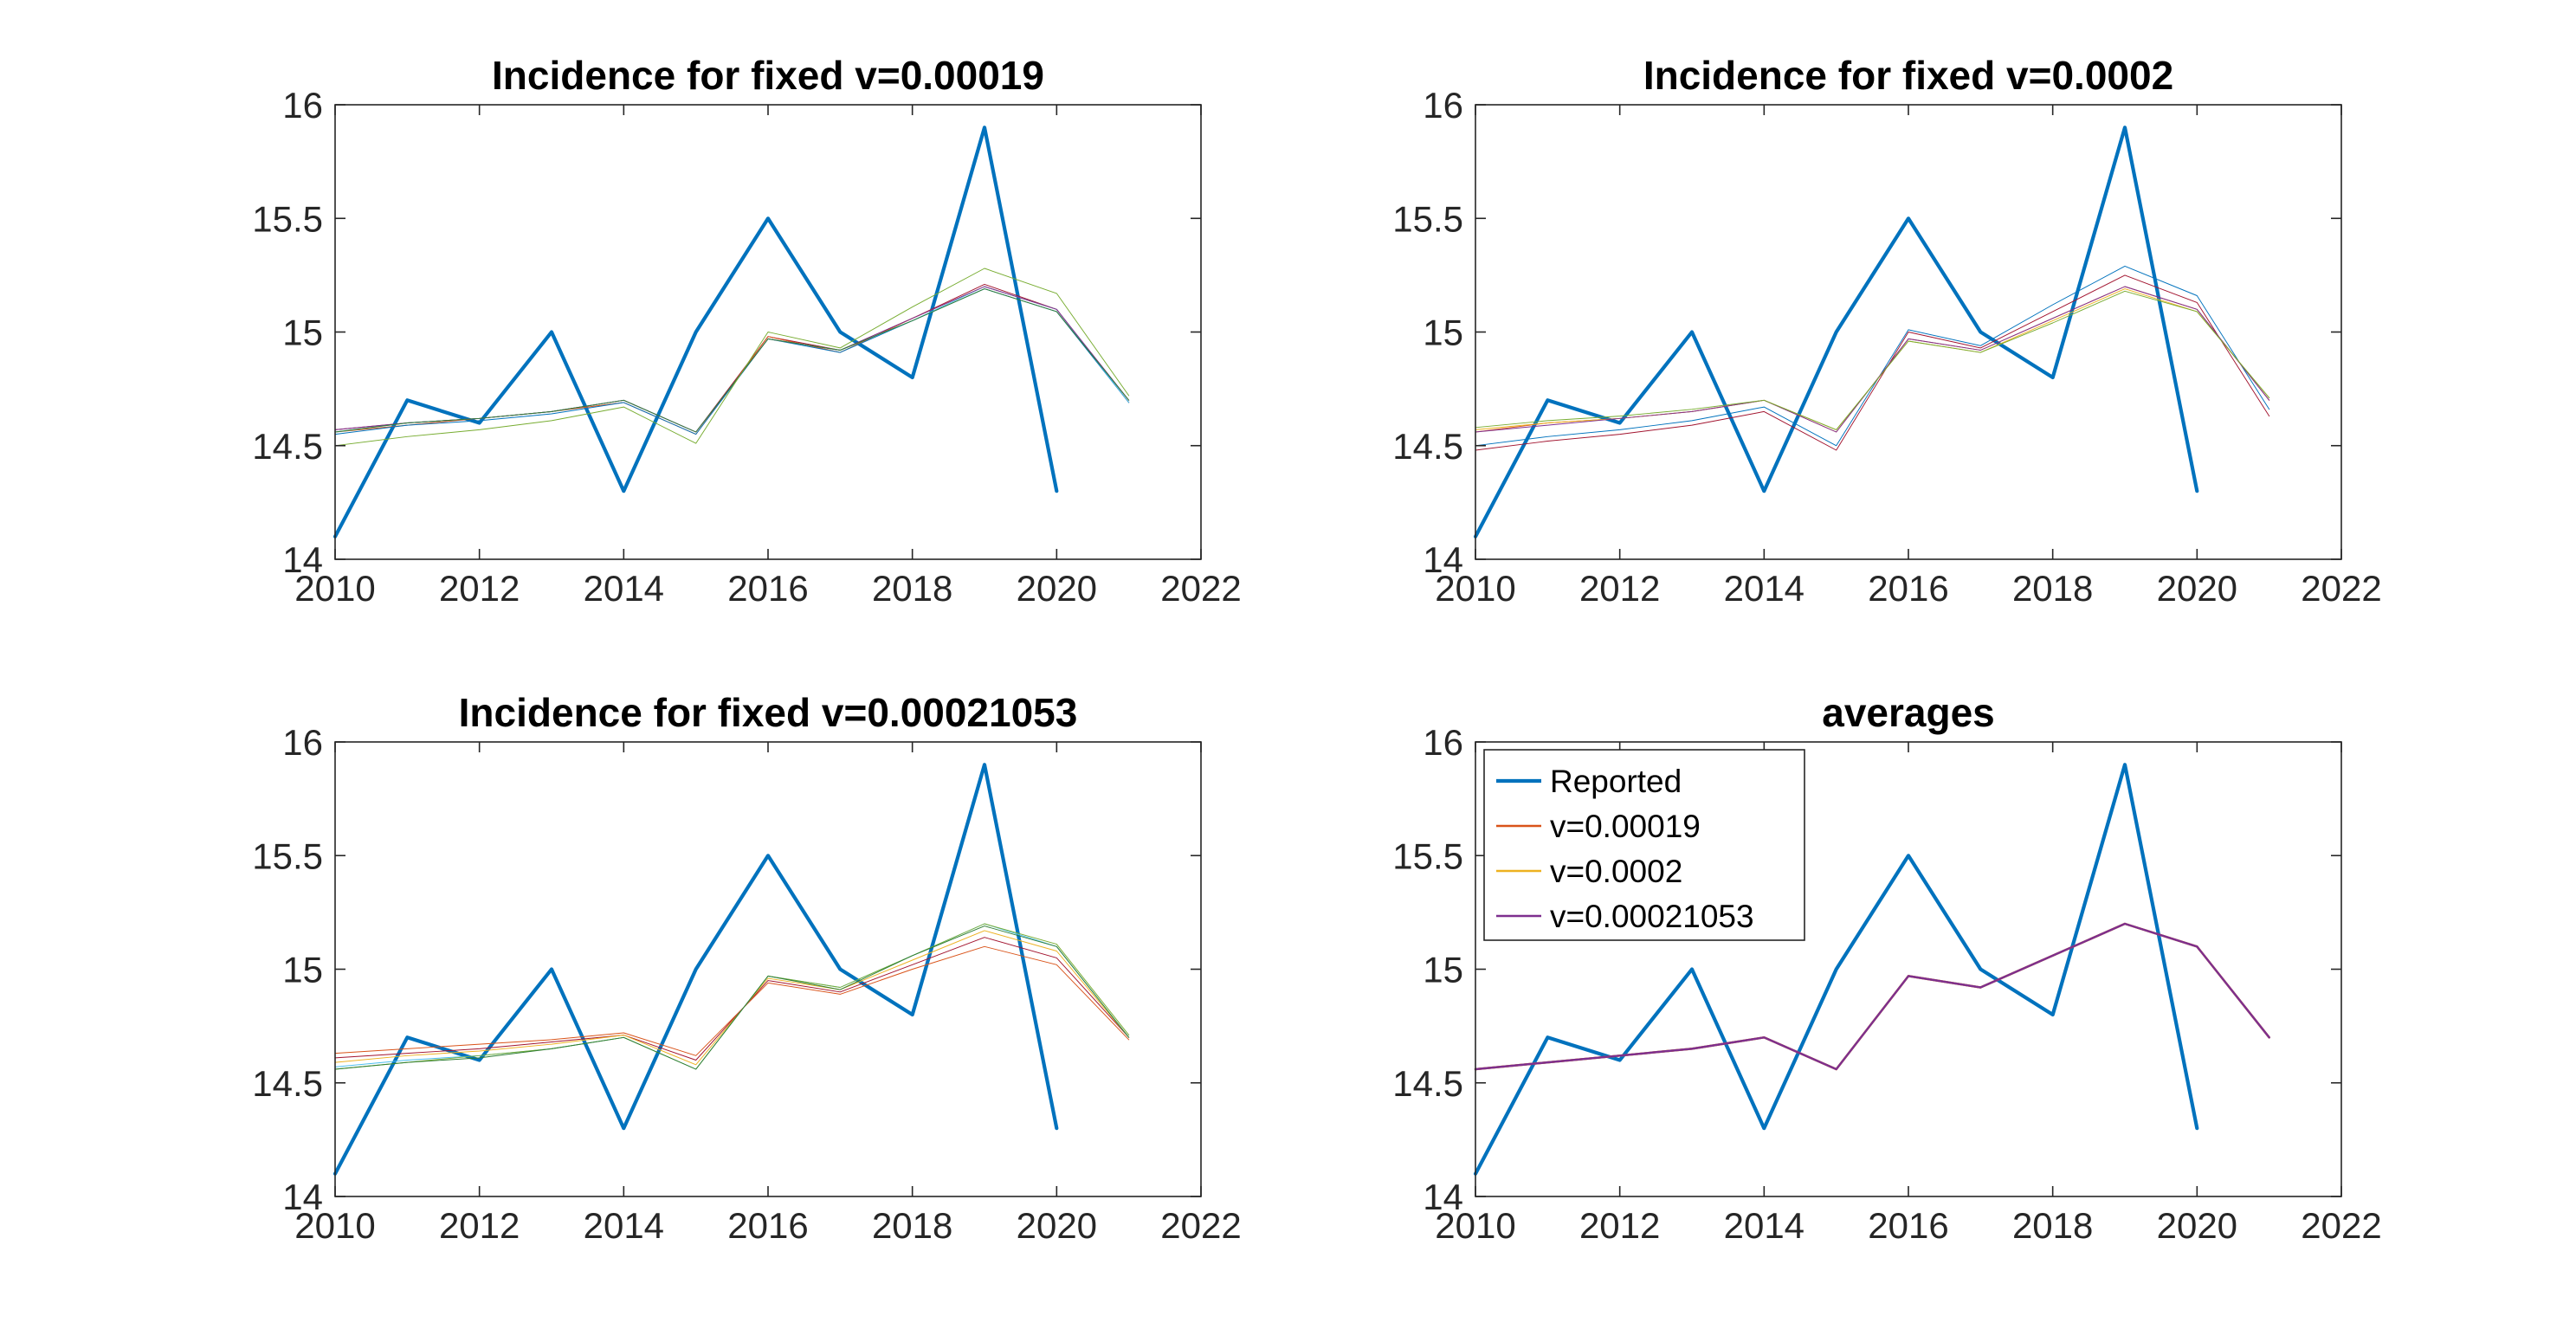 The width and height of the screenshot is (2576, 1335). Describe the element at coordinates (1908, 712) in the screenshot. I see `chart-title: averages` at that location.